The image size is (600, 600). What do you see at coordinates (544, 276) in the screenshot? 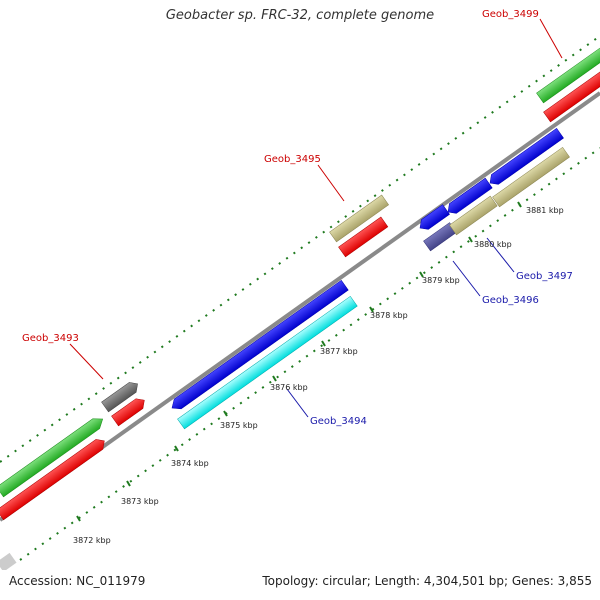
I see `label-geob-3497: Geob_3497` at bounding box center [544, 276].